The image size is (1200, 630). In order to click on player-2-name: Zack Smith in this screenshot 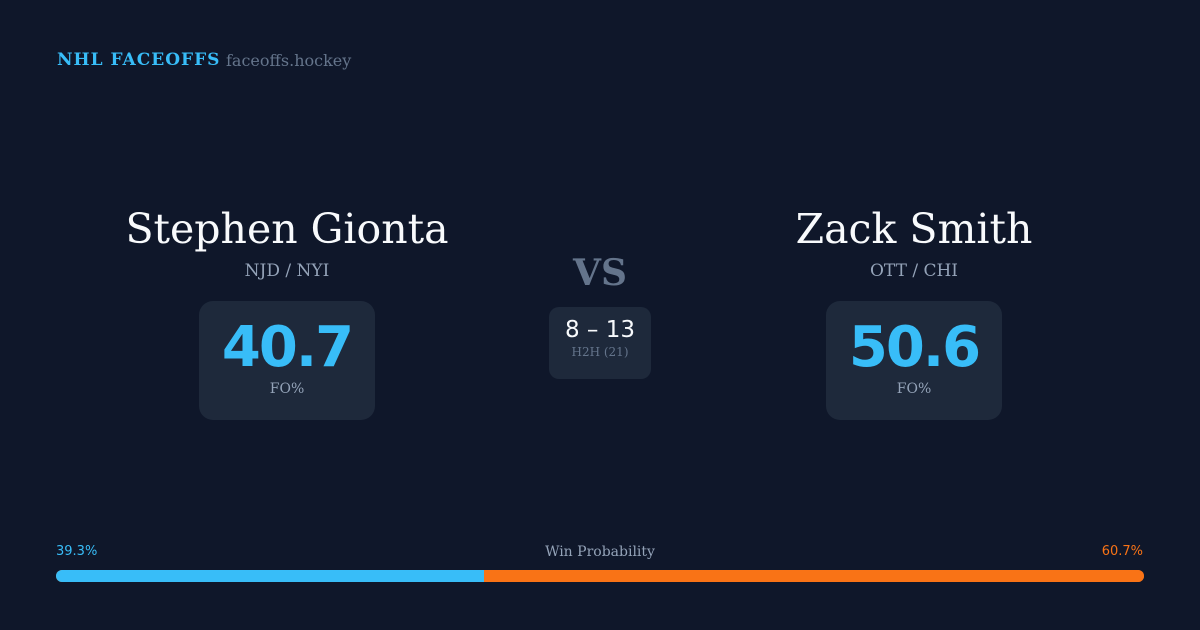, I will do `click(914, 229)`.